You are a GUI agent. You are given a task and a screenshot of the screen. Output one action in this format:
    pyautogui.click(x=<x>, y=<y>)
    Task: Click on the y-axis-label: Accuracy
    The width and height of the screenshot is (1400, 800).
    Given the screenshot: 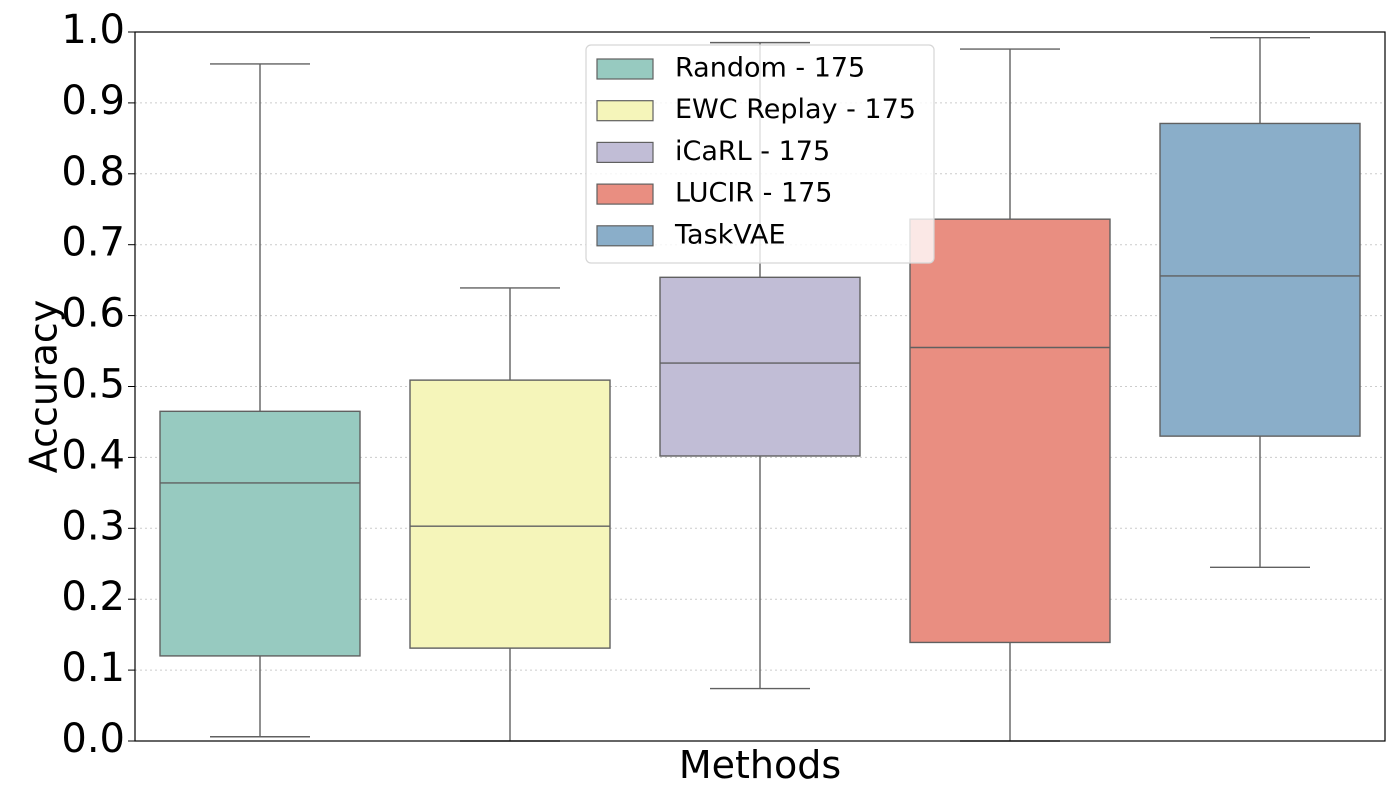 What is the action you would take?
    pyautogui.click(x=44, y=387)
    